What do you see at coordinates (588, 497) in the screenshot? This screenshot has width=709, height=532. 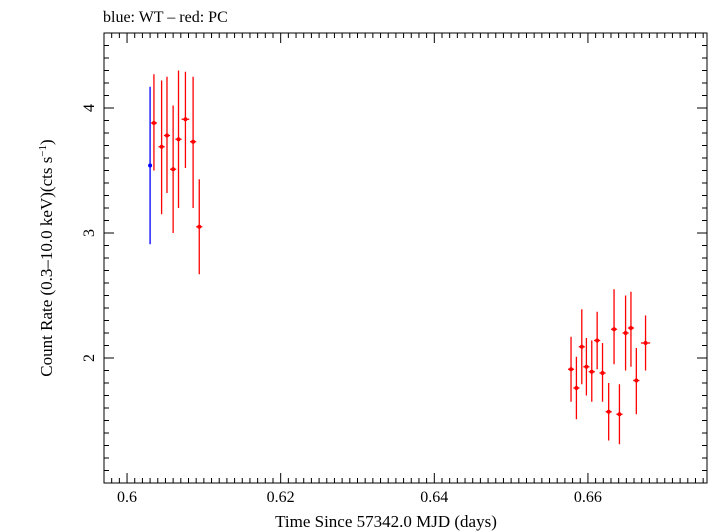 I see `x-tick-label: 0.66` at bounding box center [588, 497].